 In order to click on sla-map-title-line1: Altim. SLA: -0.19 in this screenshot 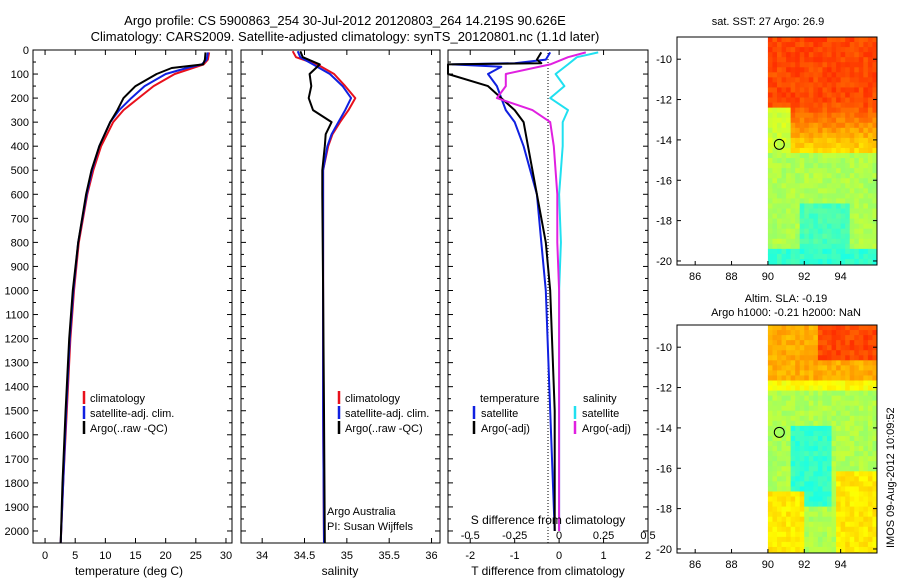, I will do `click(786, 299)`.